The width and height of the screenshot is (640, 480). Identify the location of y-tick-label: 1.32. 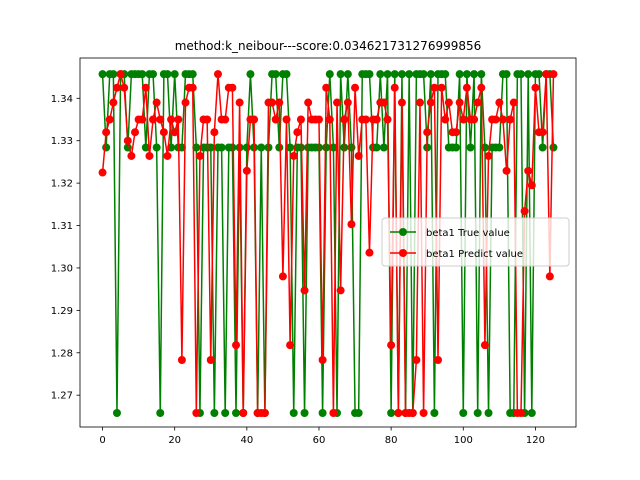
(62, 184).